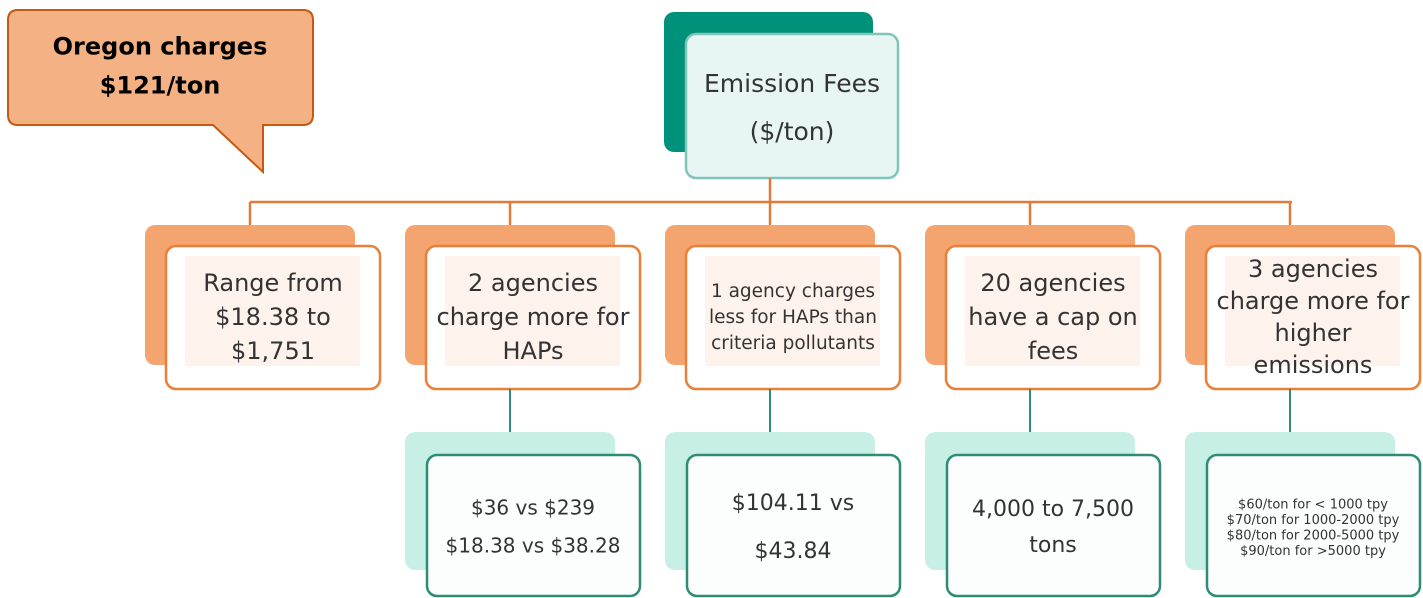 The width and height of the screenshot is (1423, 598). Describe the element at coordinates (792, 106) in the screenshot. I see `root-box` at that location.